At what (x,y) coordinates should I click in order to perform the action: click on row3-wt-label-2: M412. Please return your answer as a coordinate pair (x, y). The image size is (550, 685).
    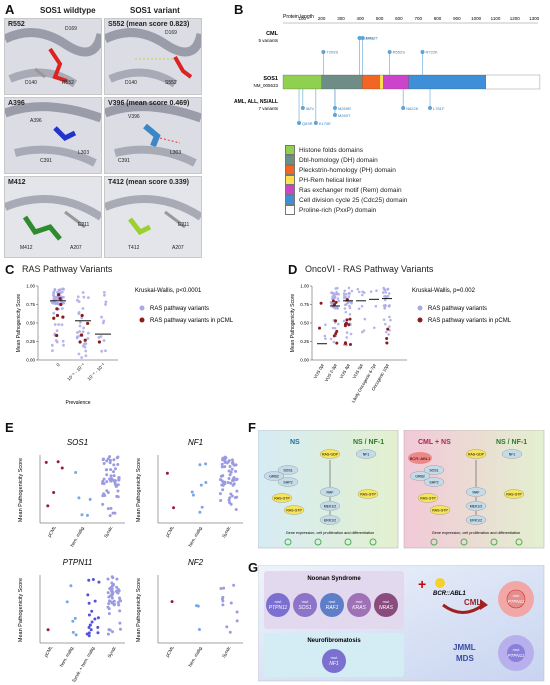
    Looking at the image, I should click on (26, 248).